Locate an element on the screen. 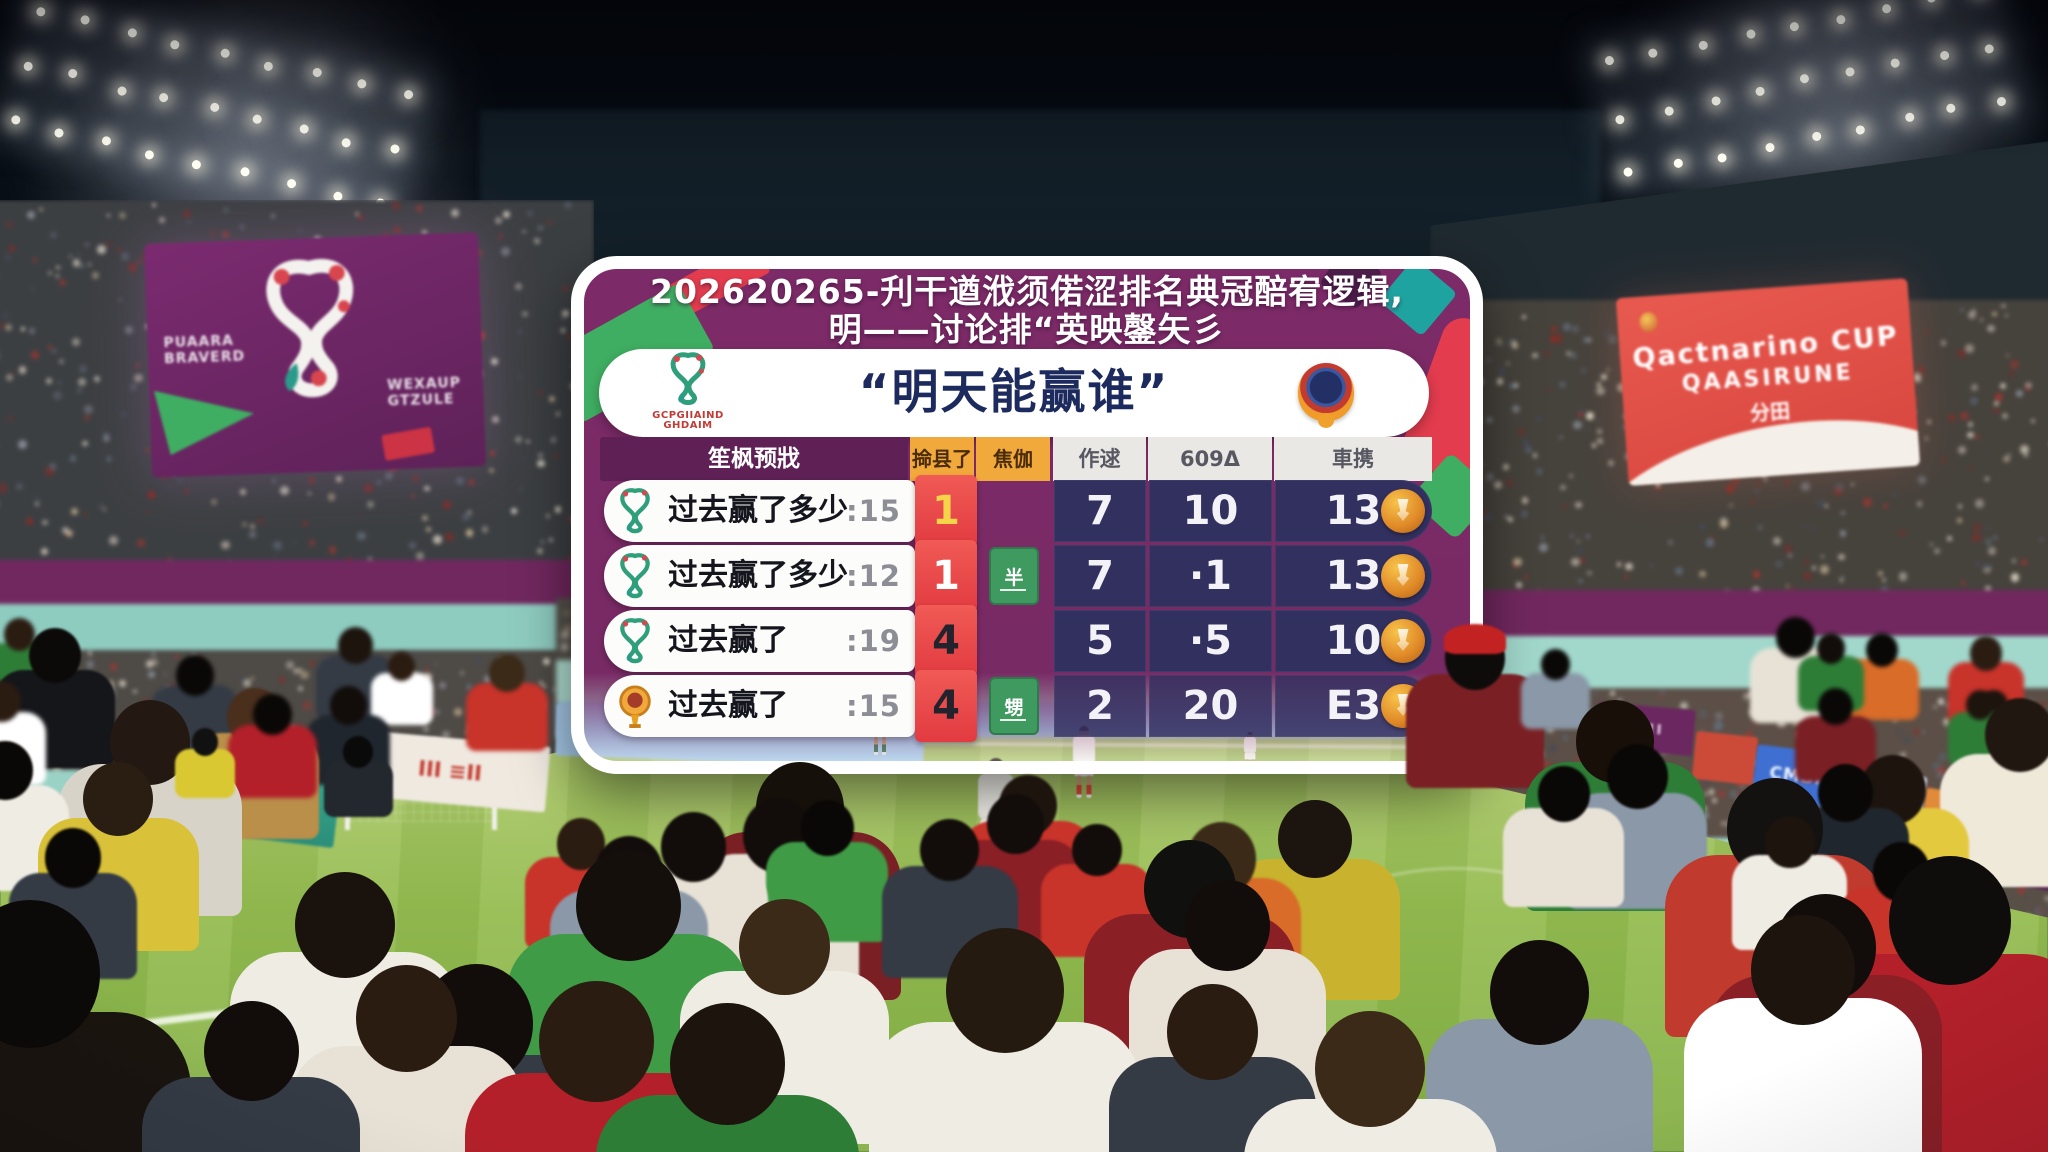 The image size is (2048, 1152). table-row: 过去赢了多少 :12 1 半 7 ·1 13 is located at coordinates (1014, 576).